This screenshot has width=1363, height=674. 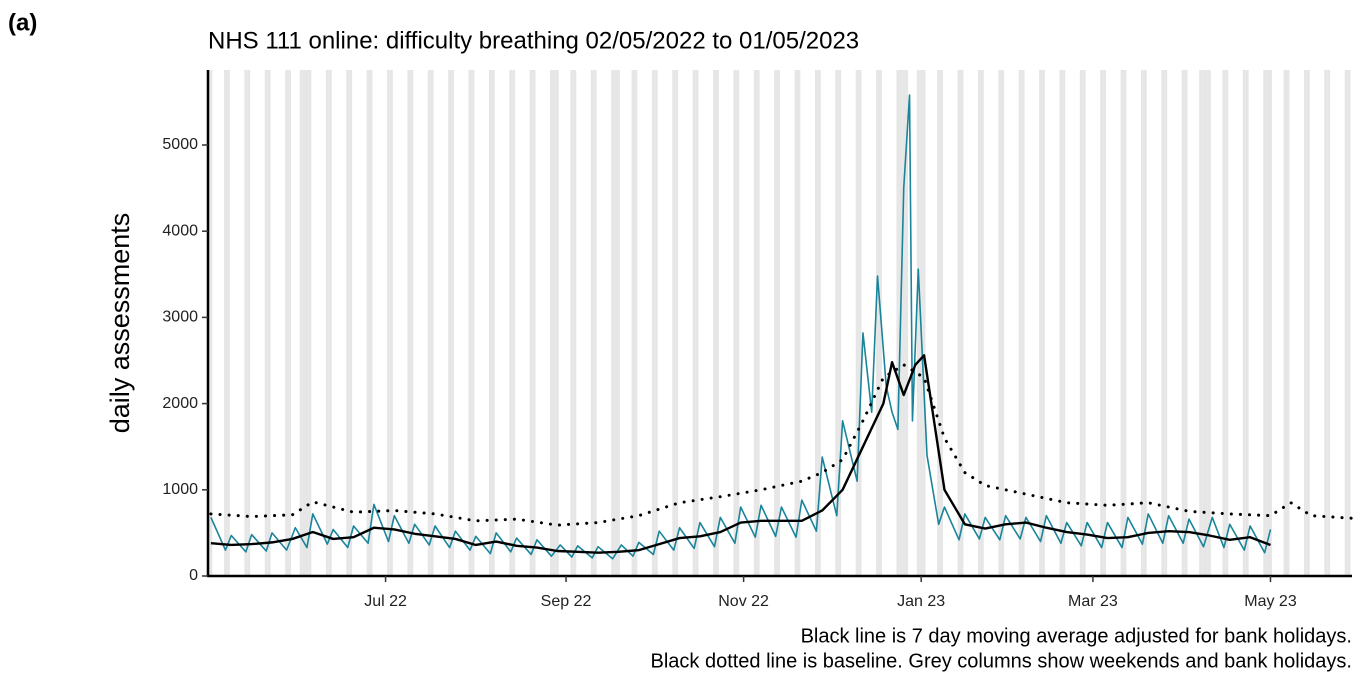 What do you see at coordinates (1270, 601) in the screenshot?
I see `x-tick-label: May 23` at bounding box center [1270, 601].